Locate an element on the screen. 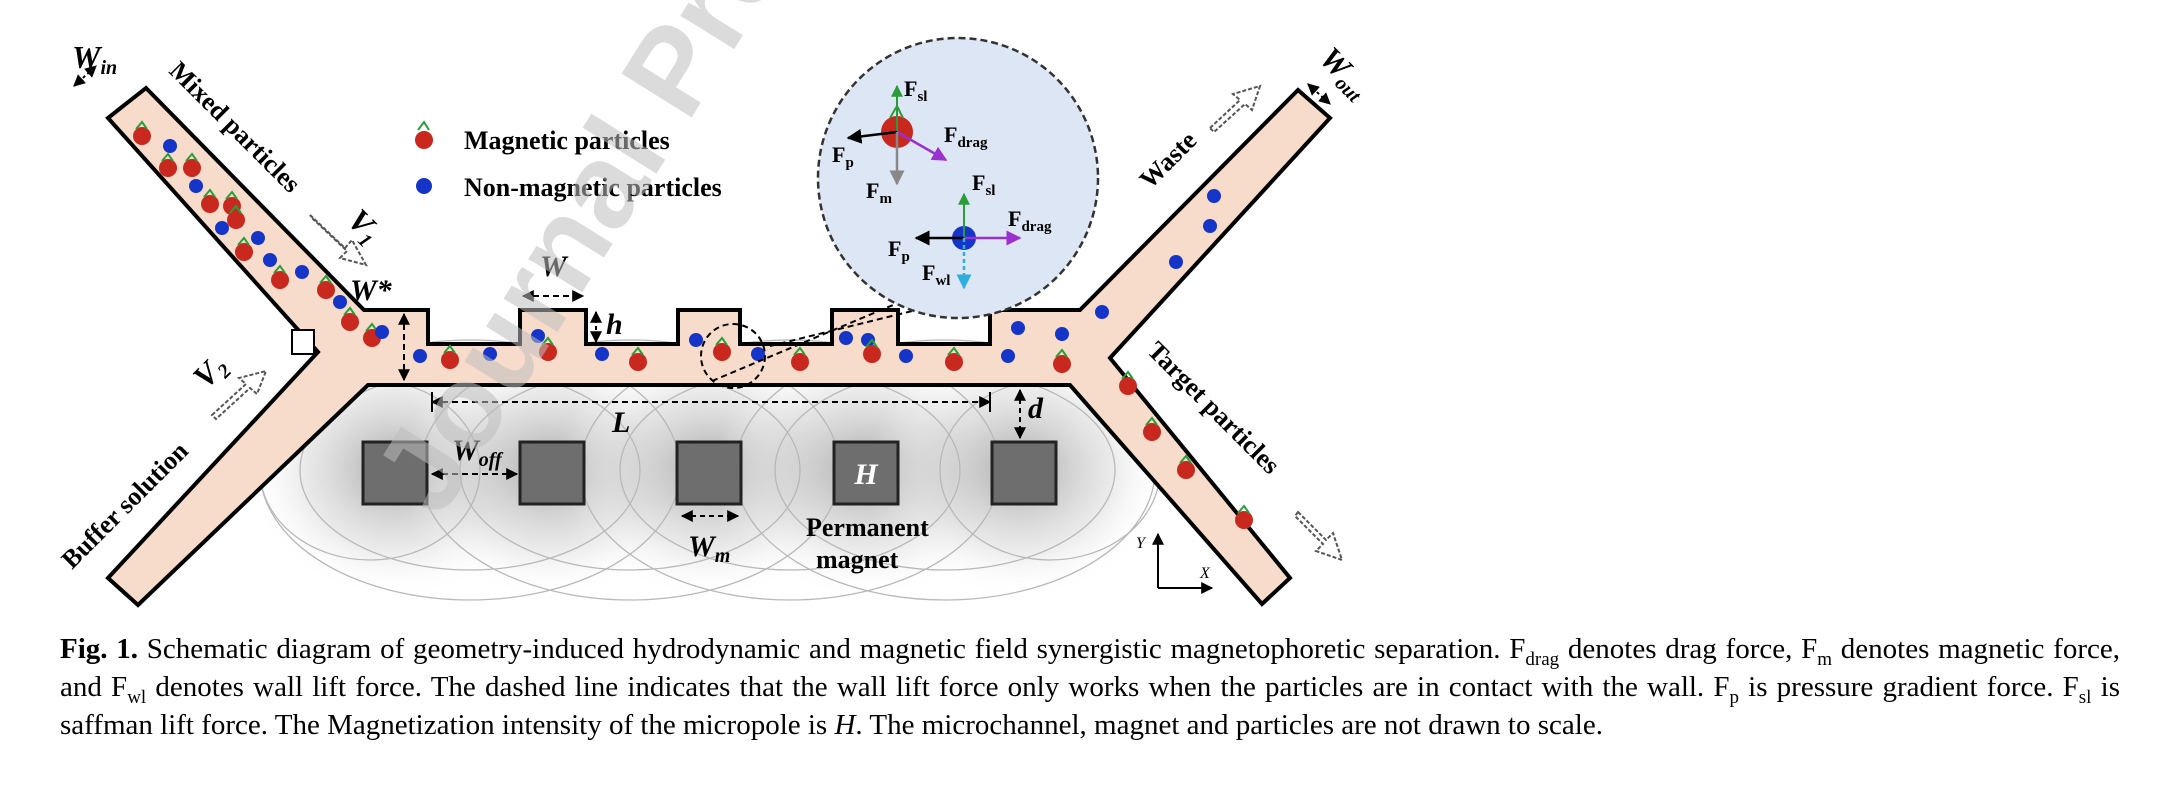 The height and width of the screenshot is (793, 2159). svg-text: Fm is located at coordinates (879, 192).